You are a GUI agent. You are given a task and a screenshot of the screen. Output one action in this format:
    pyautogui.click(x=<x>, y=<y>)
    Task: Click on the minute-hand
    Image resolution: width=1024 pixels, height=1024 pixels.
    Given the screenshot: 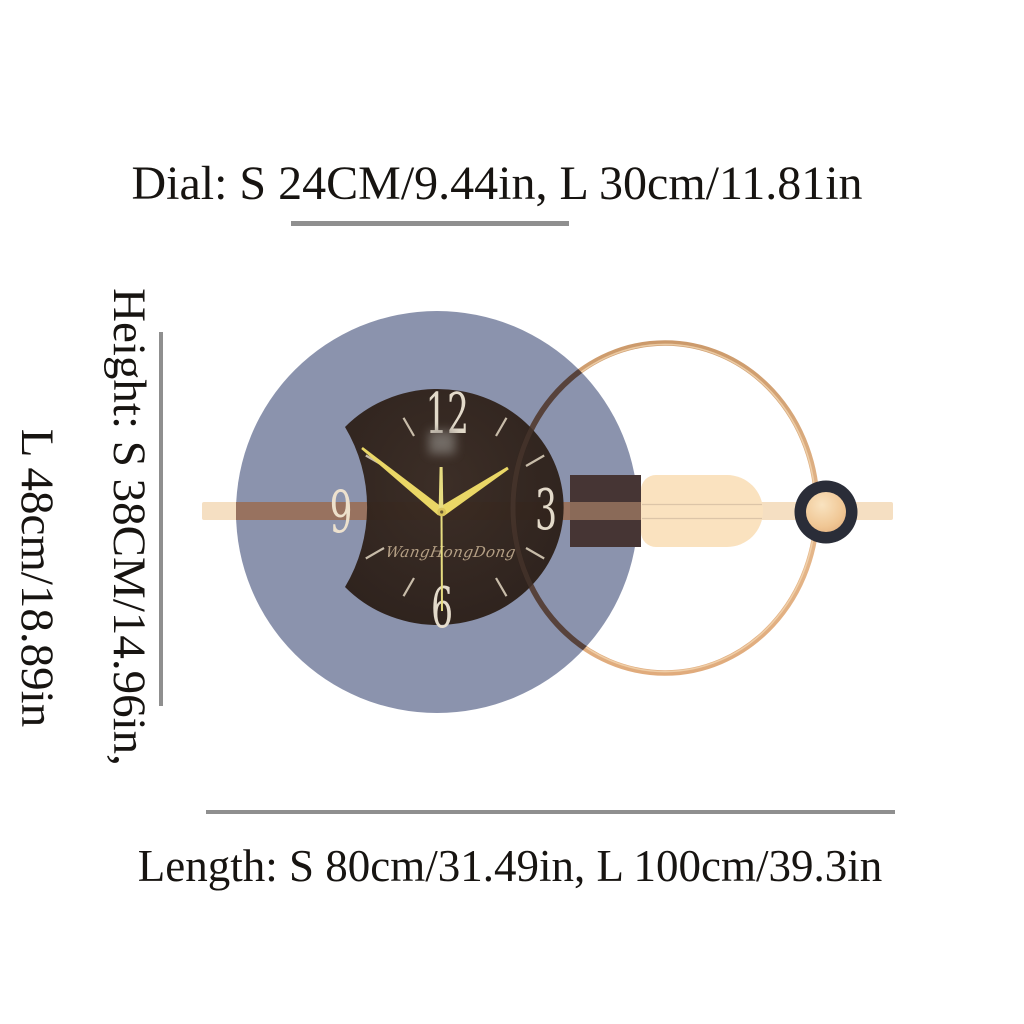 What is the action you would take?
    pyautogui.click(x=402, y=481)
    